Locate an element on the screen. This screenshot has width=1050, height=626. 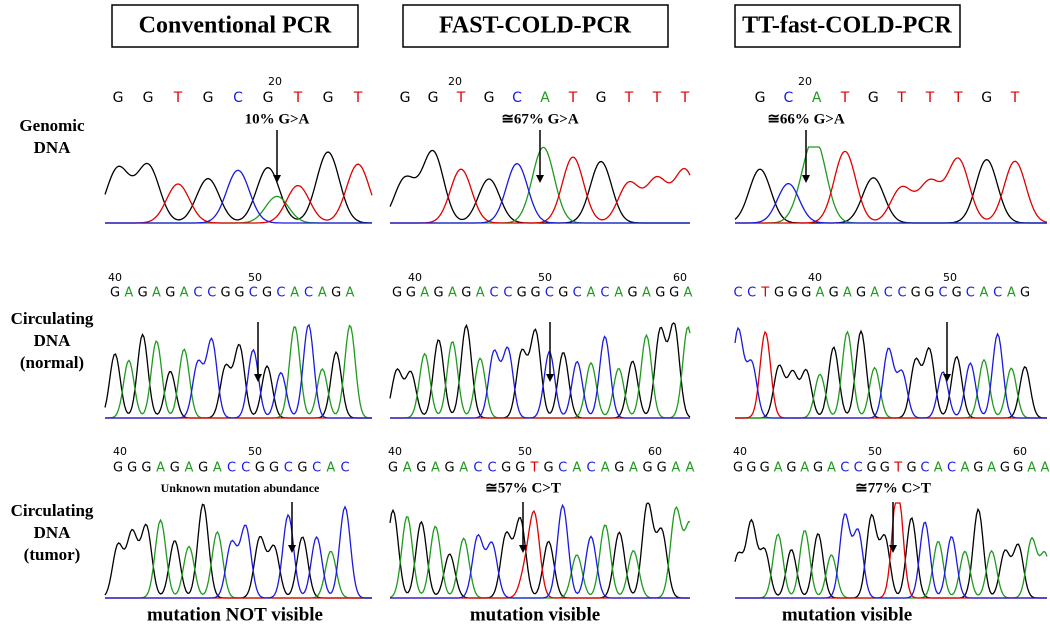
annotation: ≅77% C>T is located at coordinates (893, 488).